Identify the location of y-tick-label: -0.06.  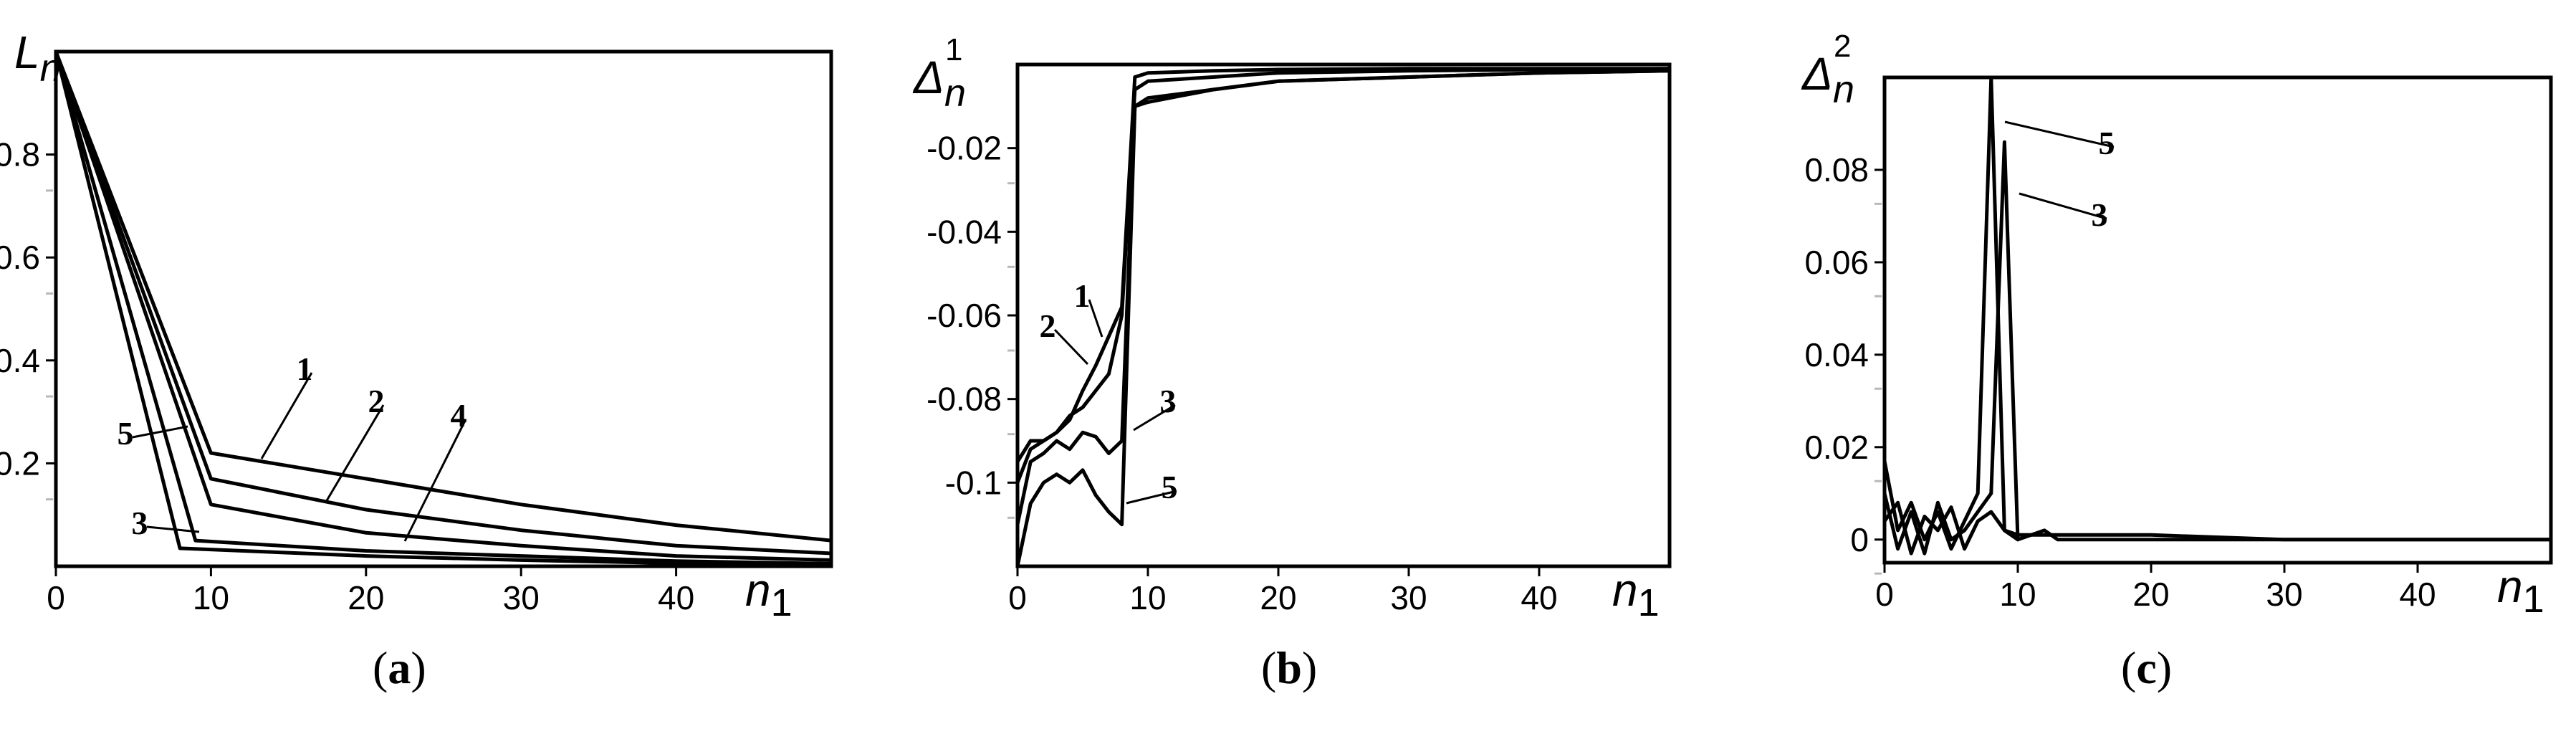
(964, 315).